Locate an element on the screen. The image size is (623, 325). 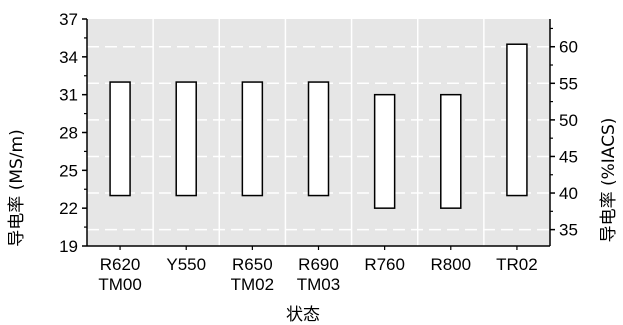
right-tick-label: 35 is located at coordinates (568, 230).